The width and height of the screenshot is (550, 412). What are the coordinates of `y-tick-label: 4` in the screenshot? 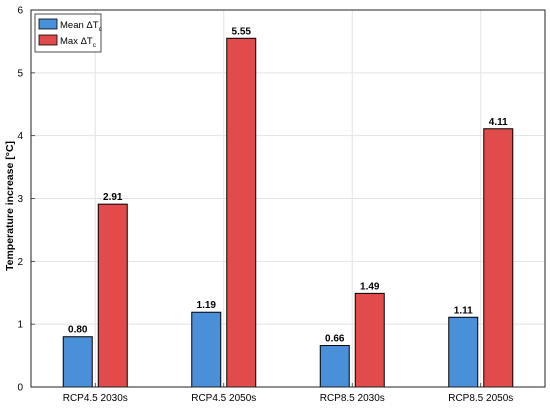 It's located at (20, 136).